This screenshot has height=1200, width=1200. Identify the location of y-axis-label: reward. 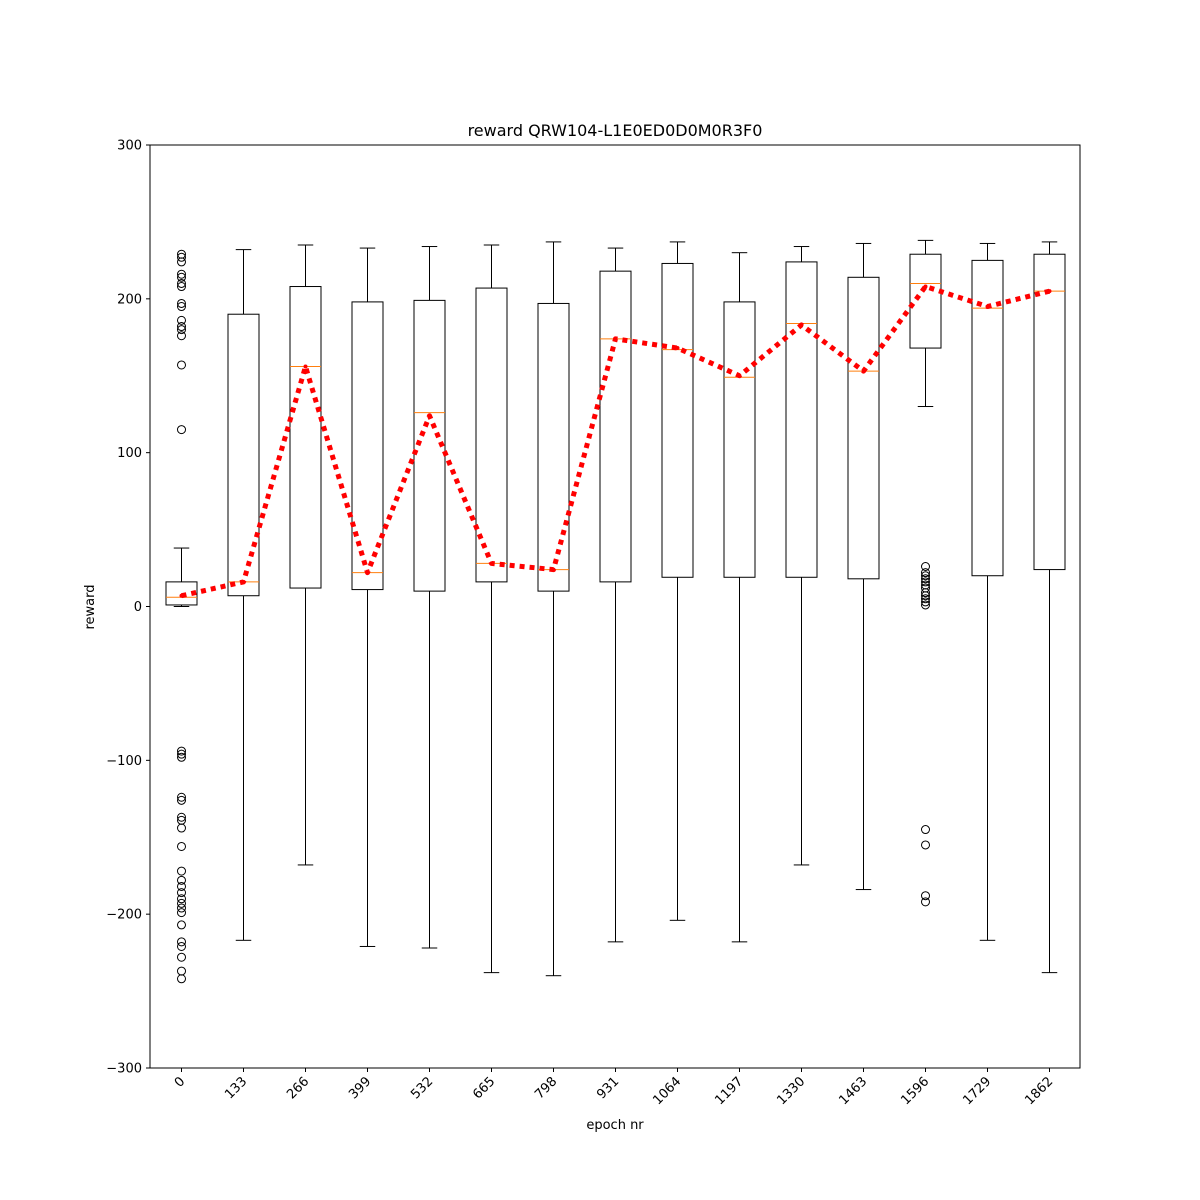
(90, 606).